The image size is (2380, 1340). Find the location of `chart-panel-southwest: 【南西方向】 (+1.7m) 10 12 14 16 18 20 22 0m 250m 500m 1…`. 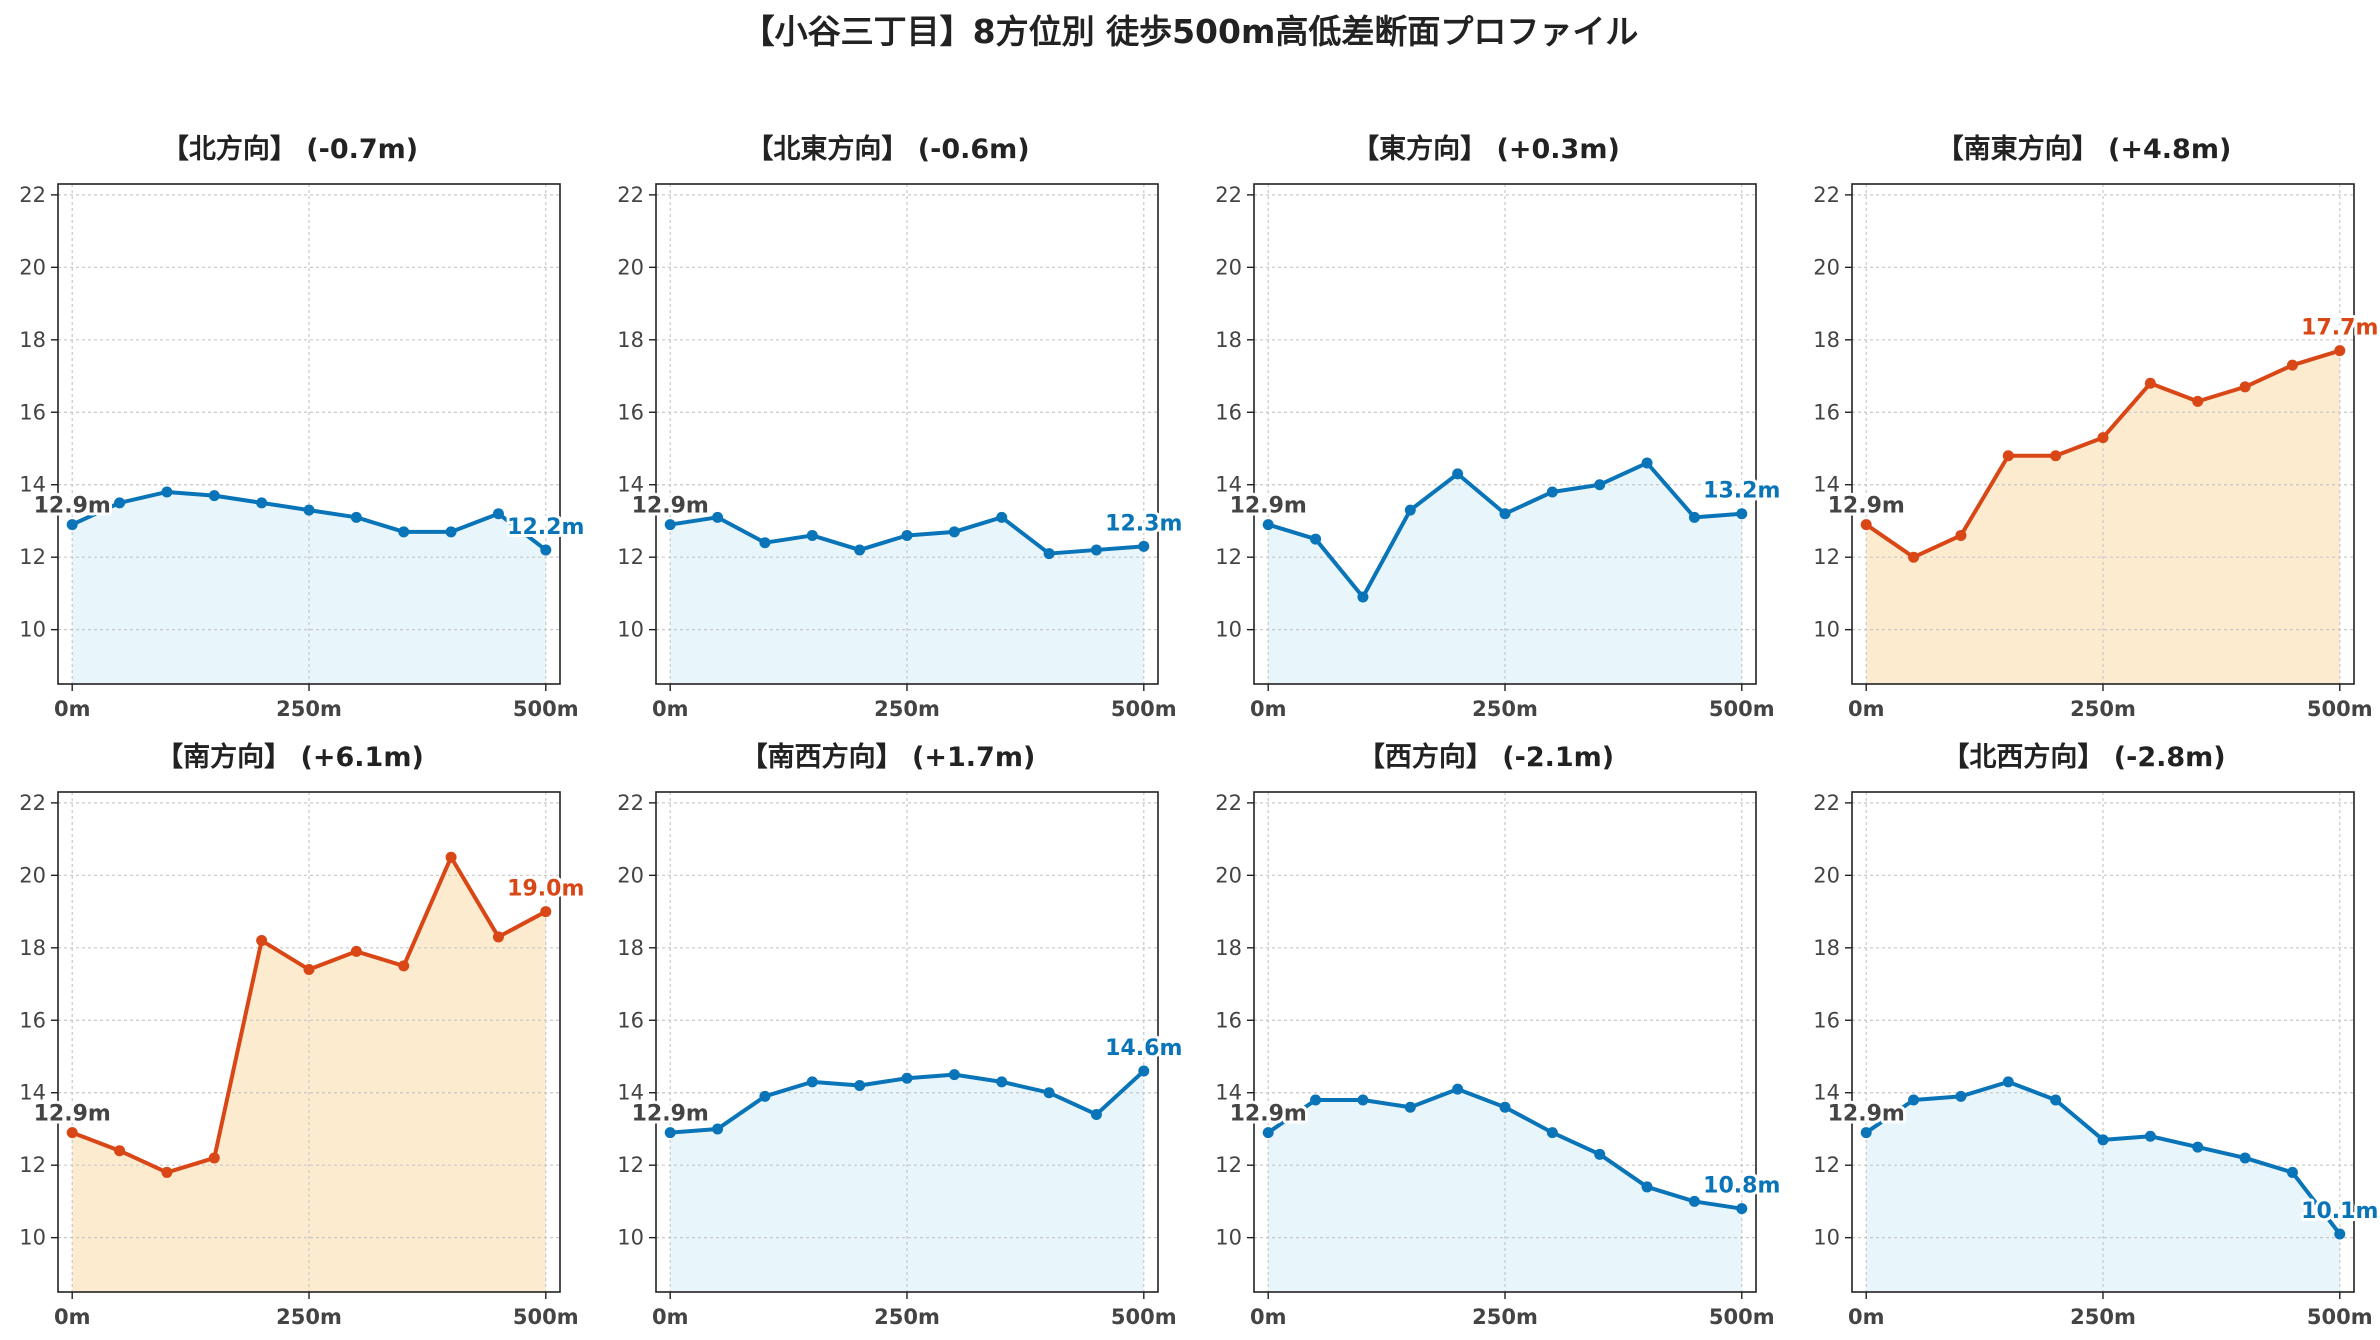

chart-panel-southwest: 【南西方向】 (+1.7m) 10 12 14 16 18 20 22 0m 250m 500m 1… is located at coordinates (891, 1038).